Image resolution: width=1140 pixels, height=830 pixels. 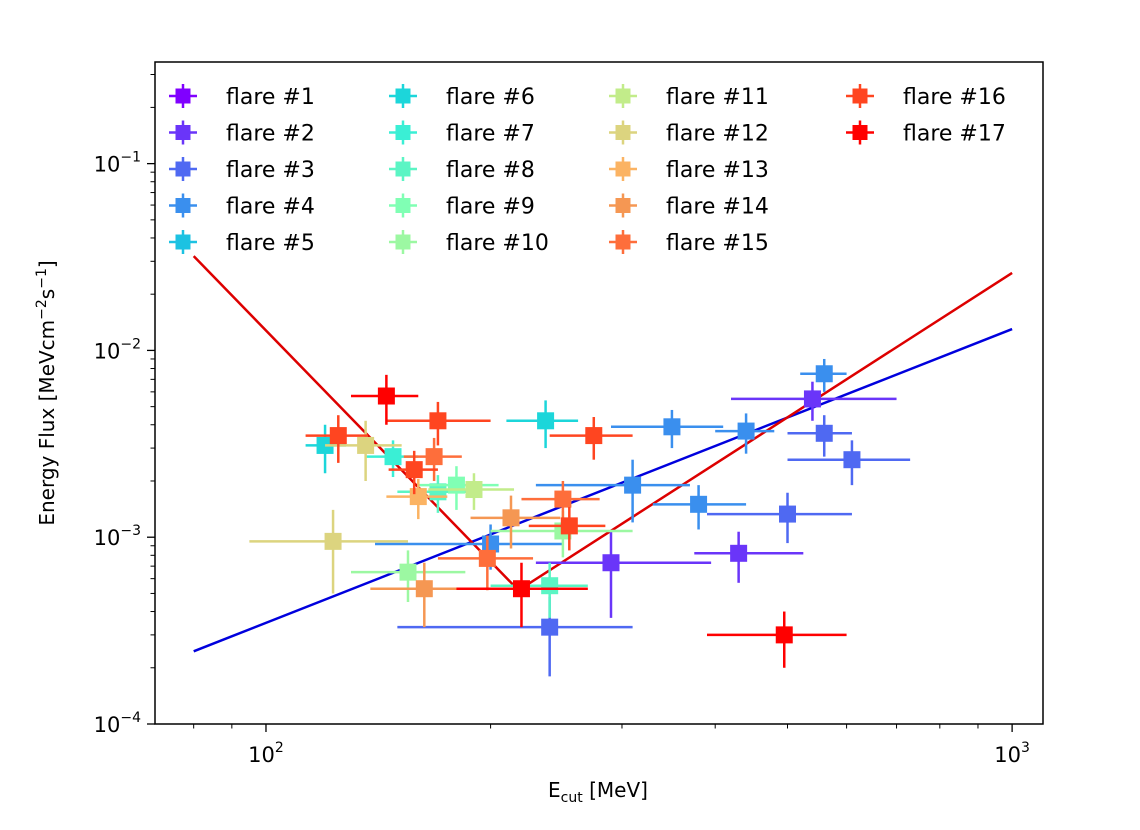 What do you see at coordinates (242, 97) in the screenshot?
I see `legend-entry: flare #1` at bounding box center [242, 97].